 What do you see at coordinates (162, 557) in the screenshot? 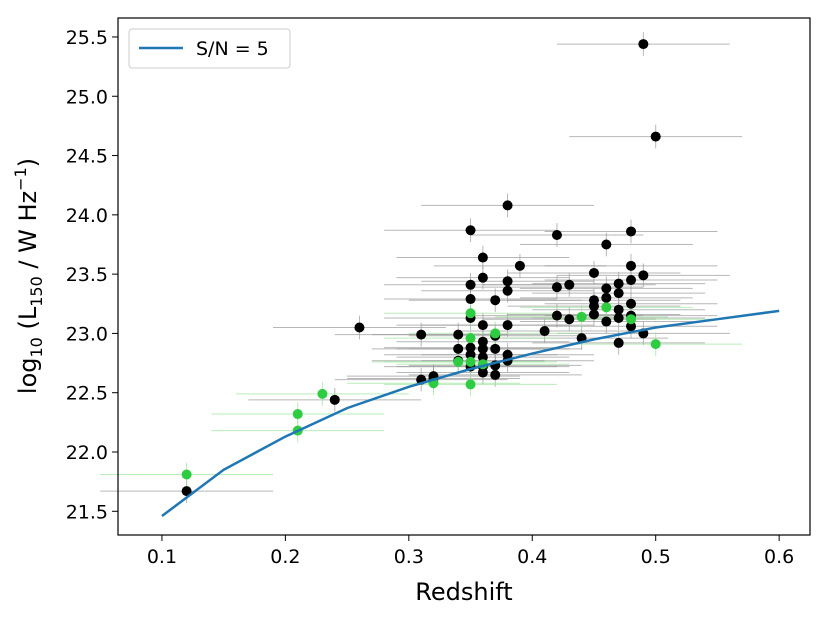
I see `x-tick-label: 0.1` at bounding box center [162, 557].